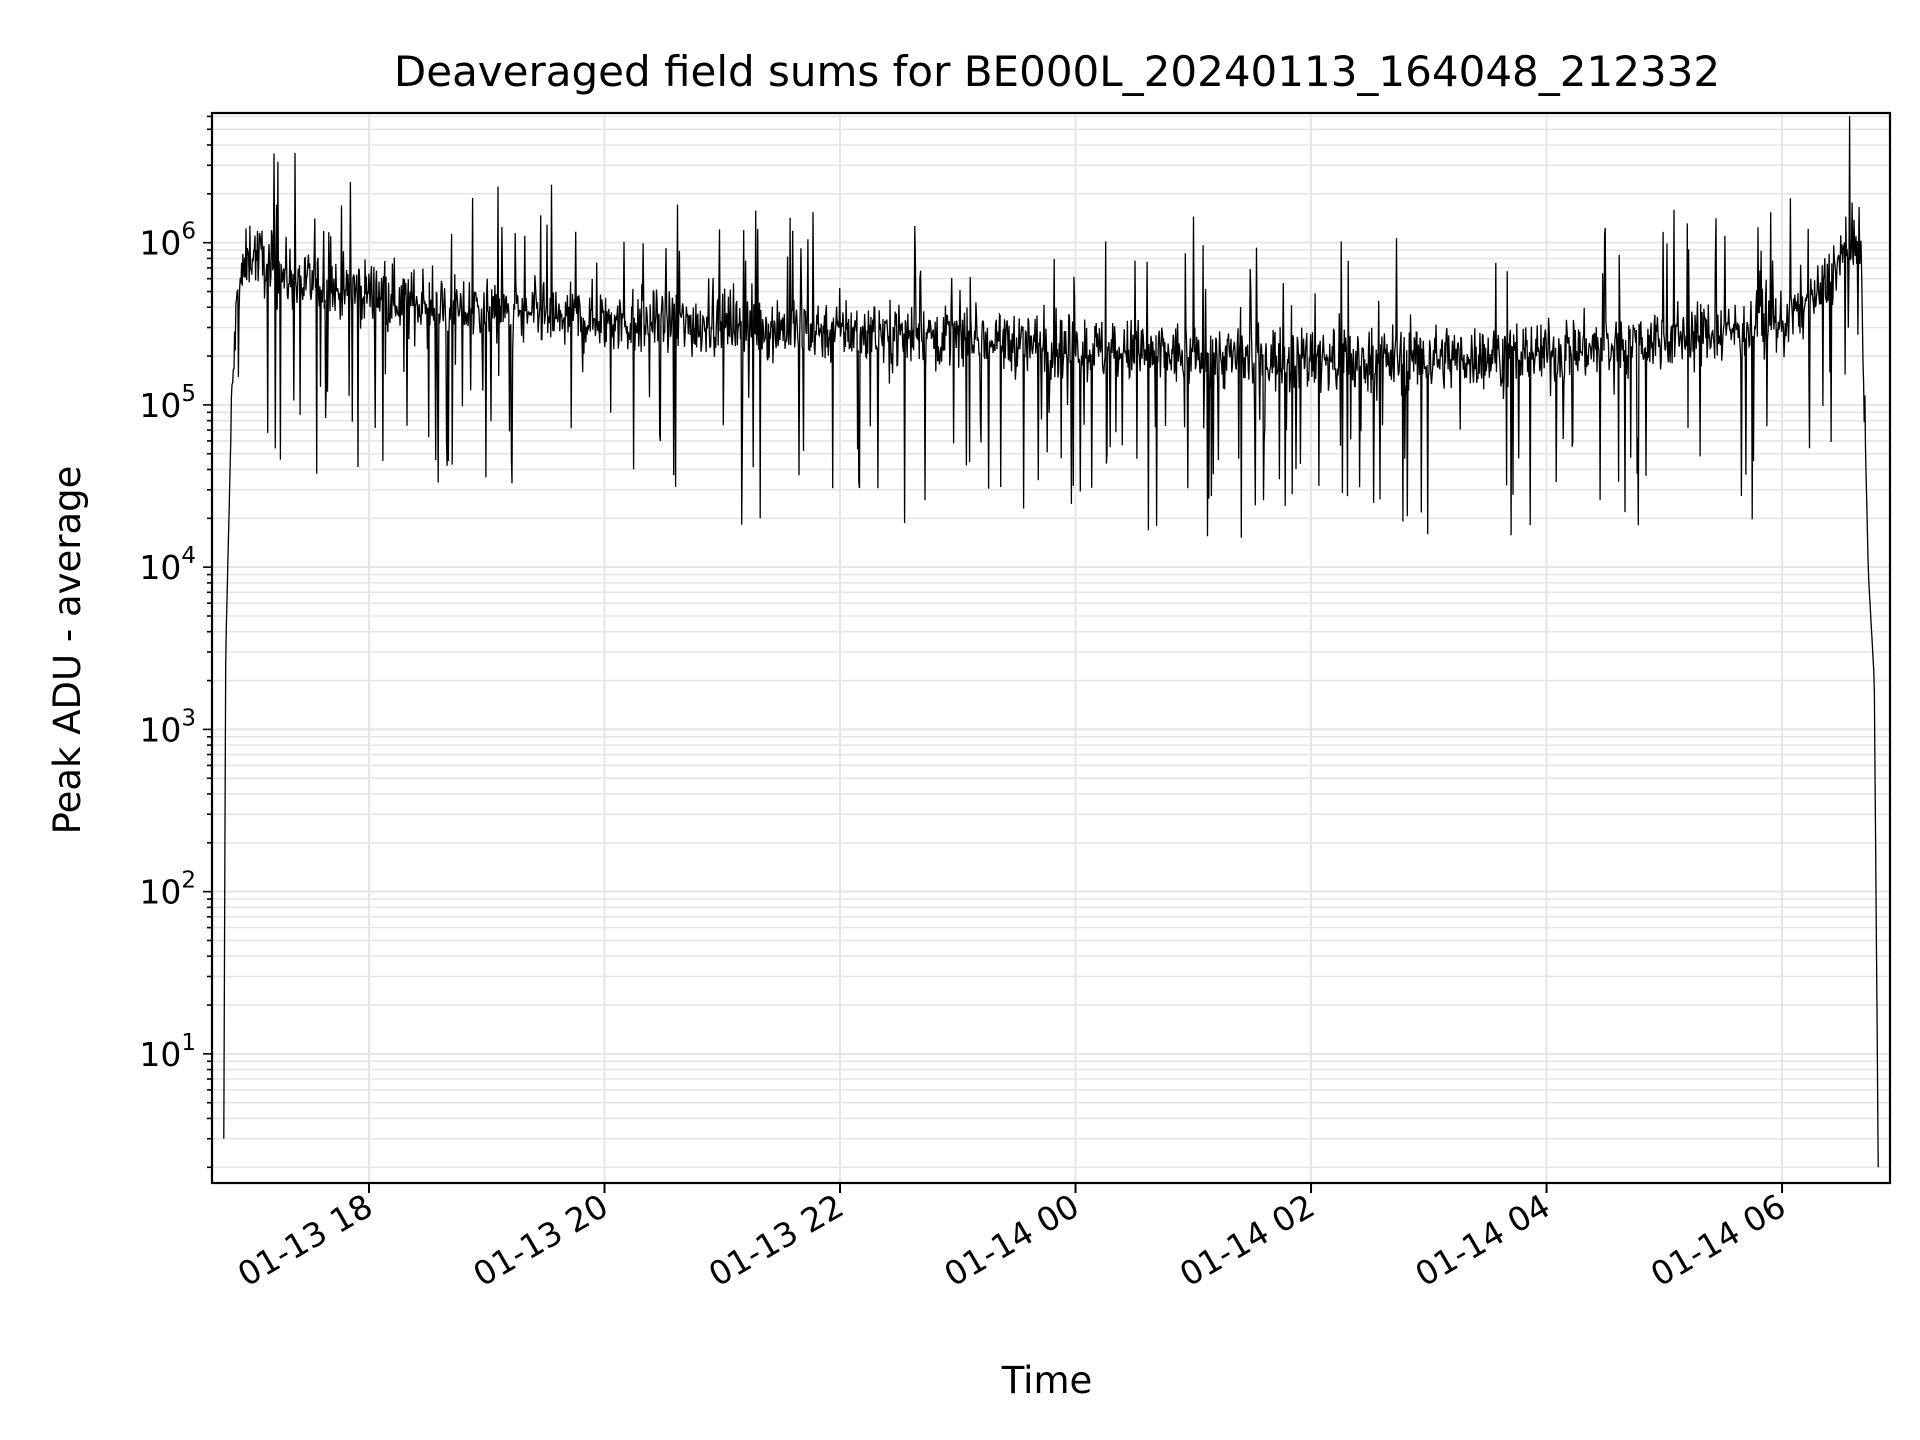 Image resolution: width=1920 pixels, height=1440 pixels. I want to click on y-tick-label: 10³, so click(167, 727).